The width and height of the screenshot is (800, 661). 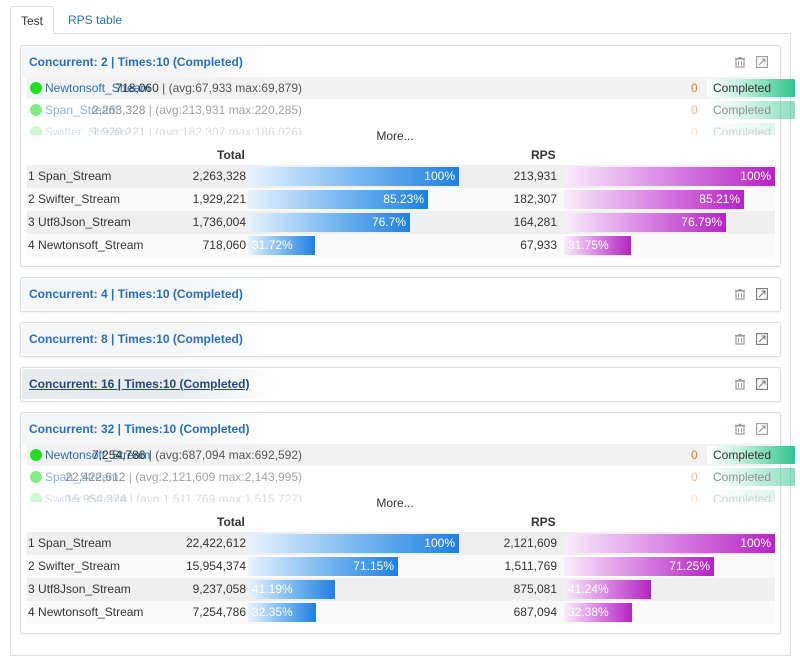 I want to click on card-header: Concurrent: 4 | Times:10 (Completed), so click(x=400, y=294).